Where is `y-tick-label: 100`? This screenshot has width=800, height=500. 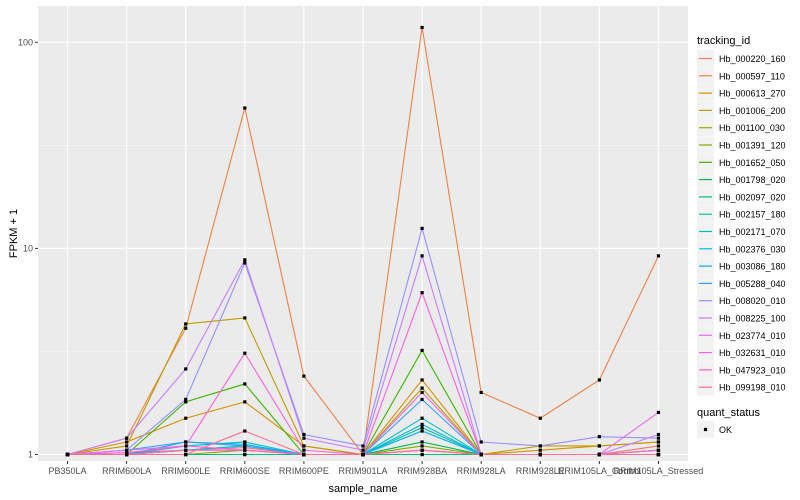 y-tick-label: 100 is located at coordinates (25, 42).